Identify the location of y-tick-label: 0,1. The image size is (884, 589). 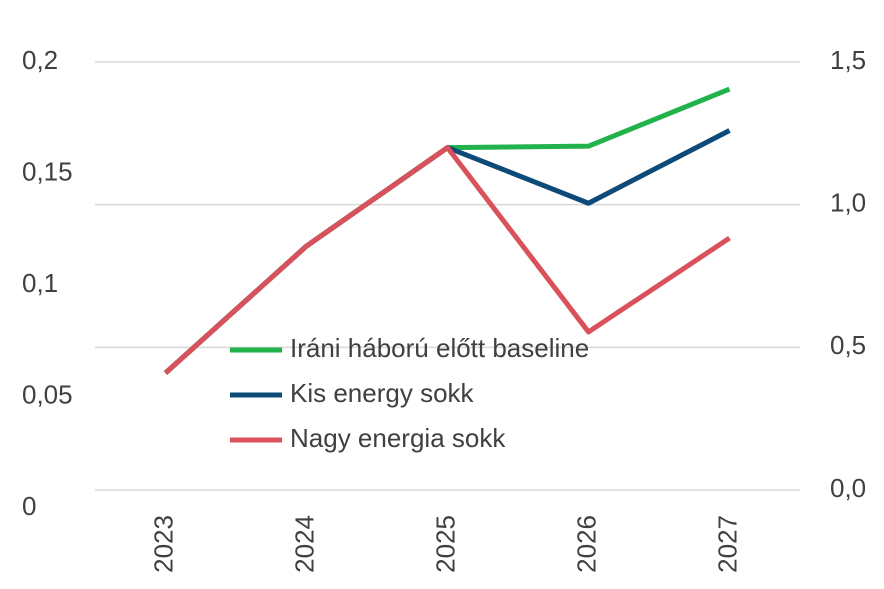
(40, 283).